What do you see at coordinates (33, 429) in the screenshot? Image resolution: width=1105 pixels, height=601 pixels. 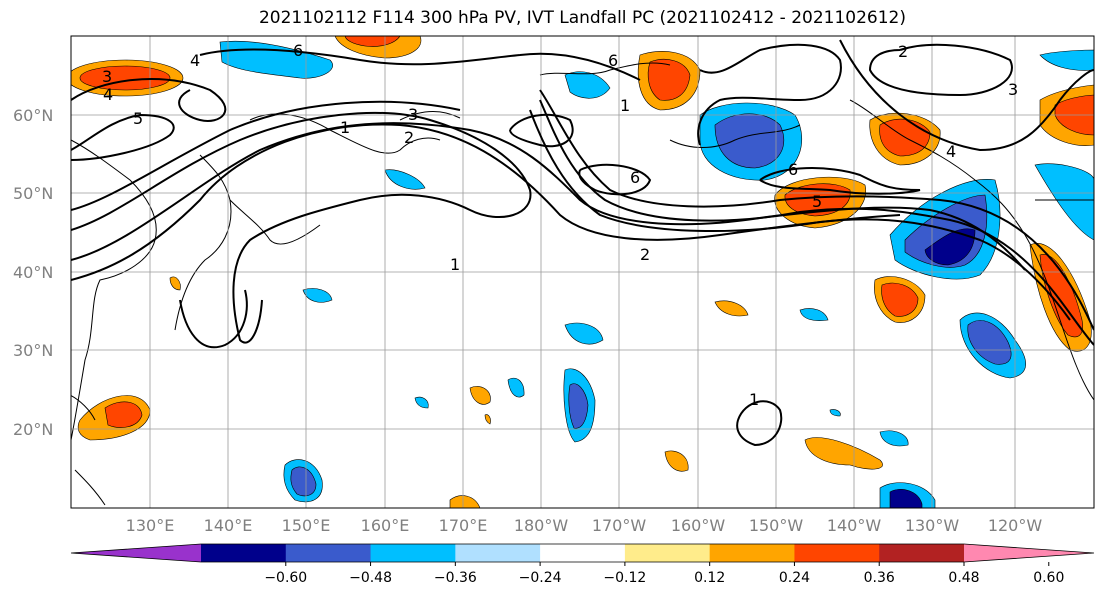 I see `lat-label: 20°N` at bounding box center [33, 429].